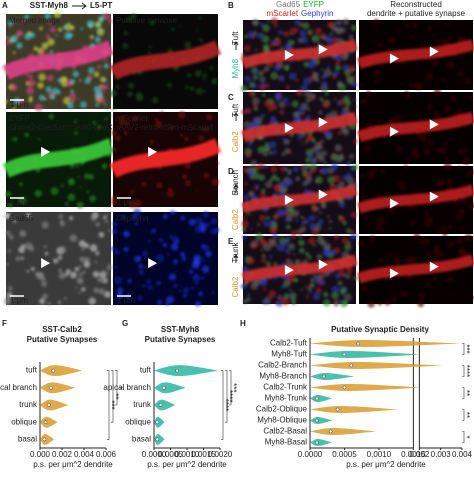 The width and height of the screenshot is (474, 485). What do you see at coordinates (286, 442) in the screenshot?
I see `category-label: Myh8-Basal` at bounding box center [286, 442].